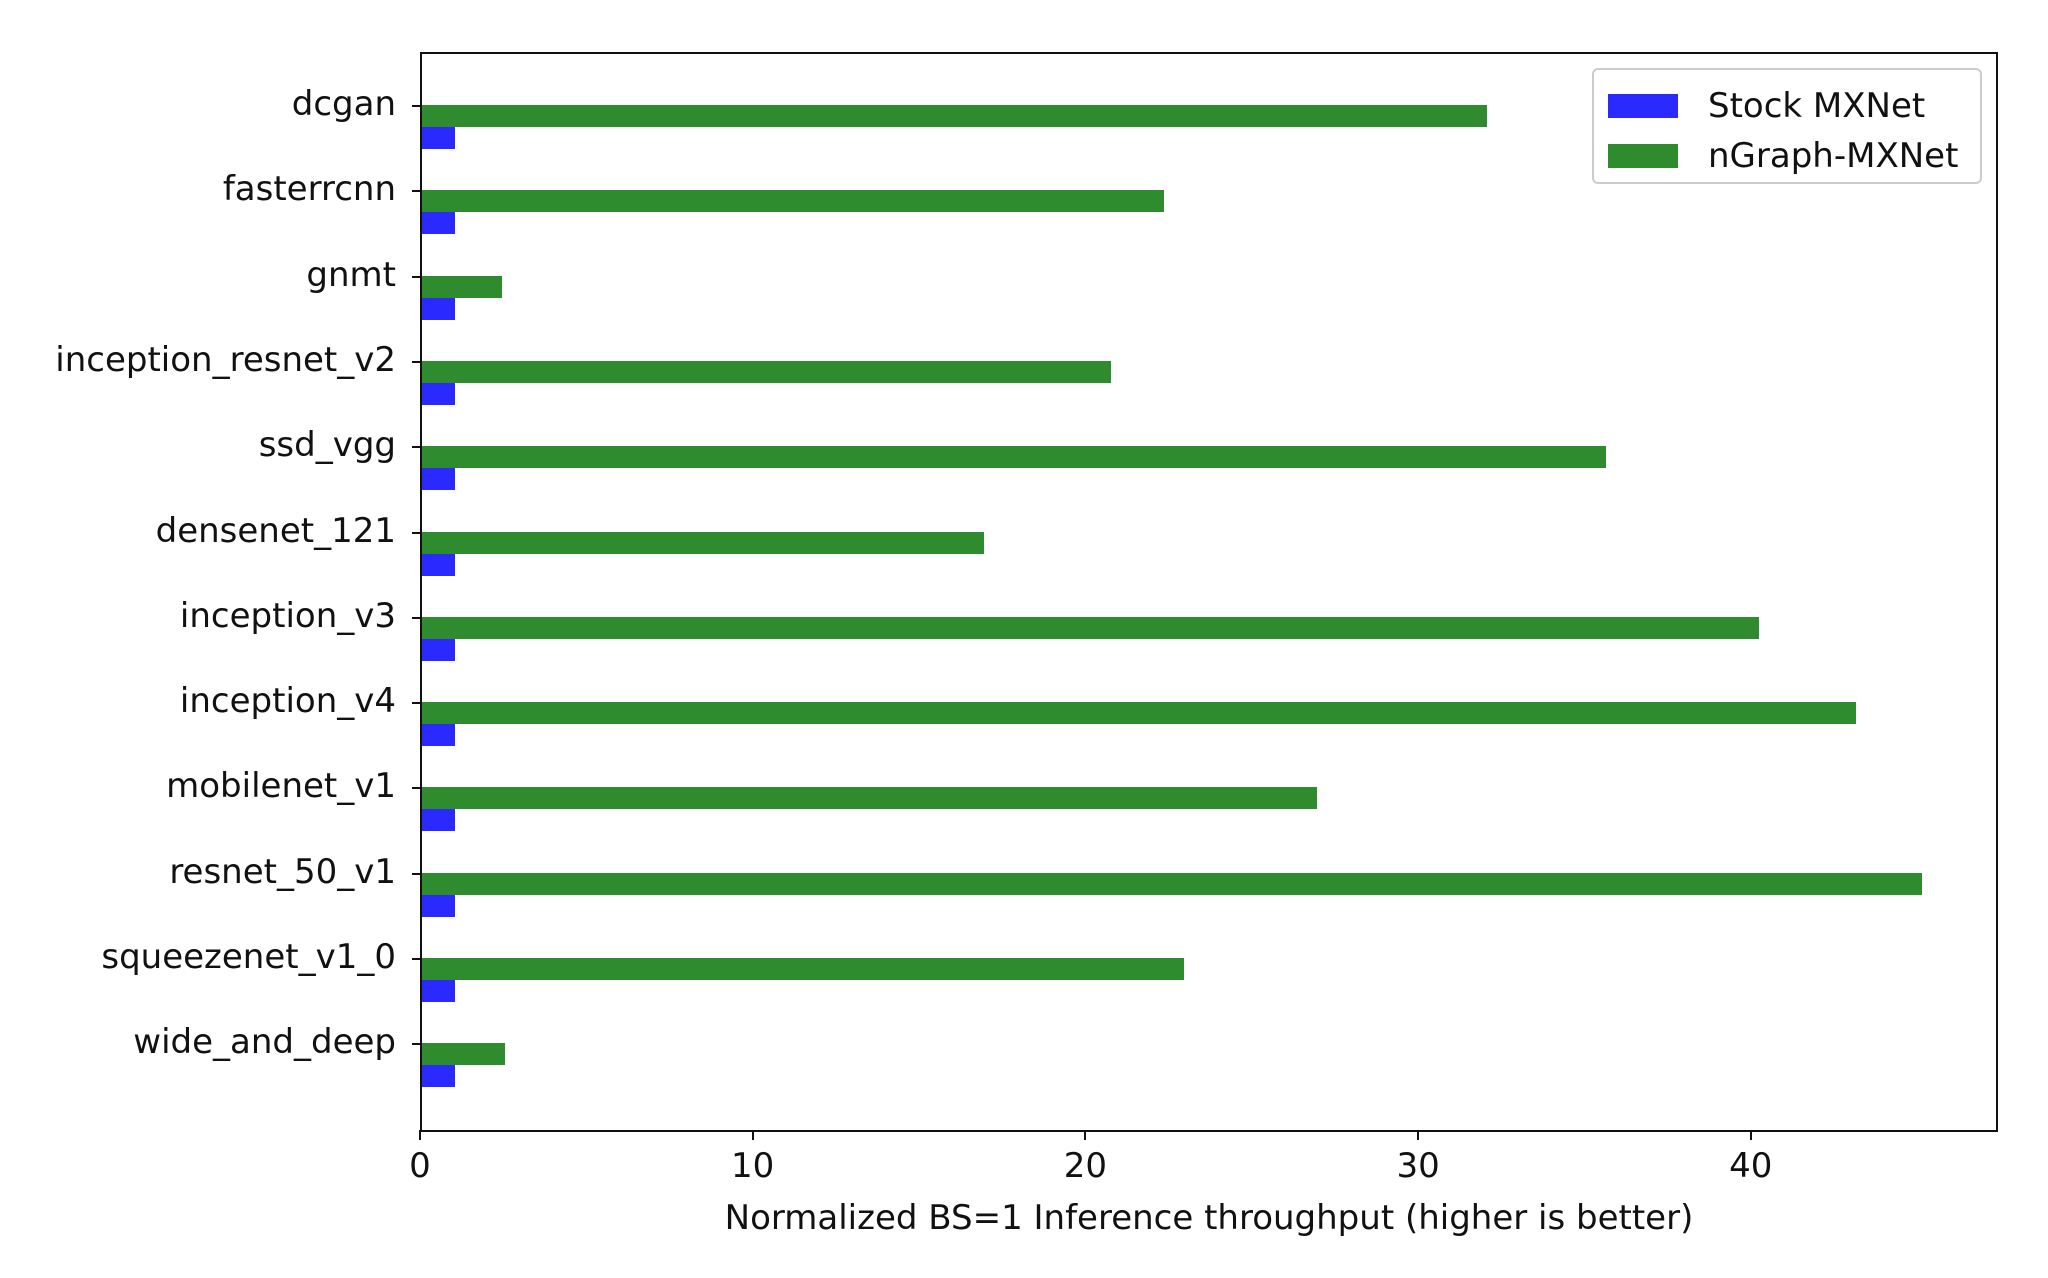 The width and height of the screenshot is (2048, 1278). I want to click on legend-item-ngraph-mxnet: nGraph-MXNet, so click(1783, 156).